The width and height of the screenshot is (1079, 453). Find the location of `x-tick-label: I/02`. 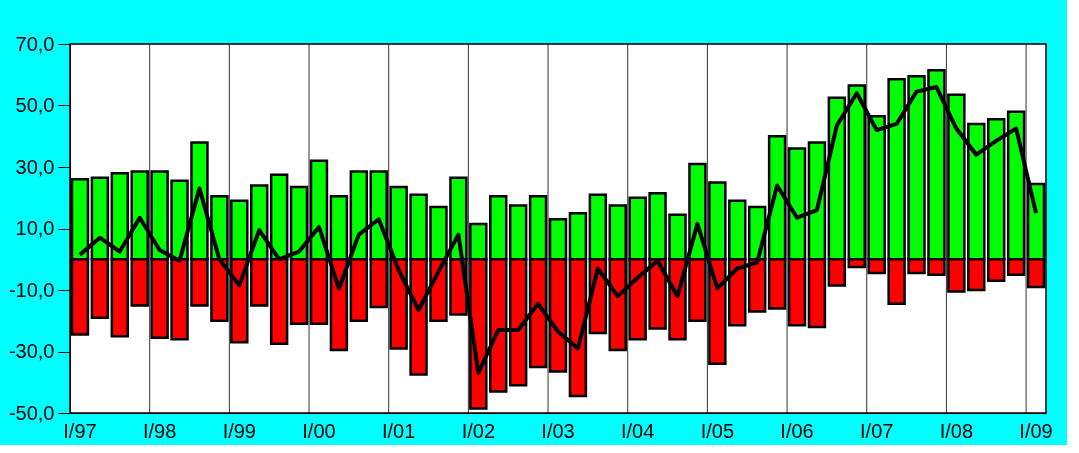

x-tick-label: I/02 is located at coordinates (478, 430).